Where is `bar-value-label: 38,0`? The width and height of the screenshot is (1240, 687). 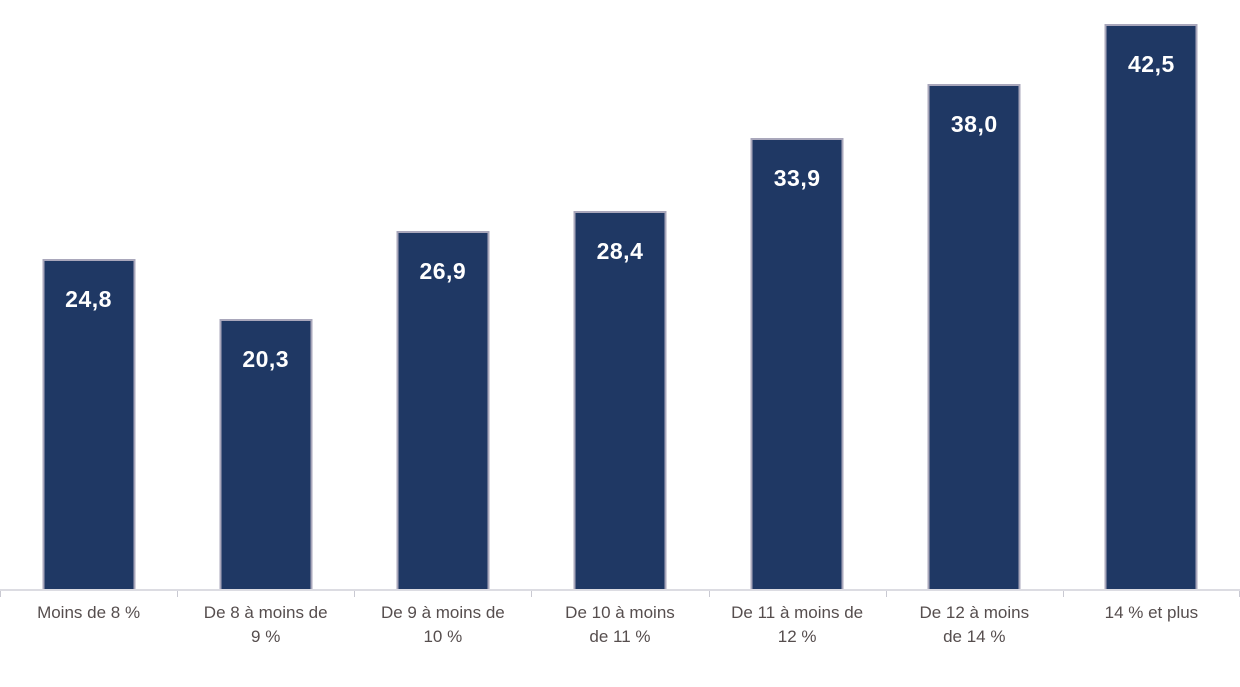
bar-value-label: 38,0 is located at coordinates (974, 124).